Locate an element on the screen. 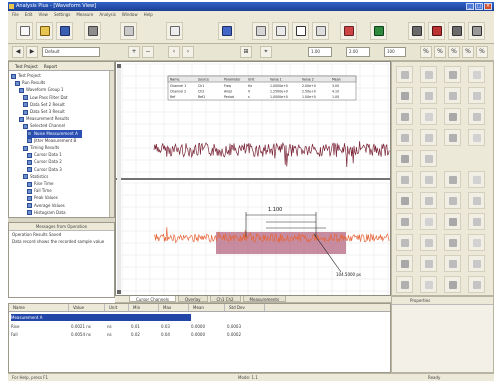 Image resolution: width=496 pixels, height=383 pixels. copy-button is located at coordinates (174, 31).